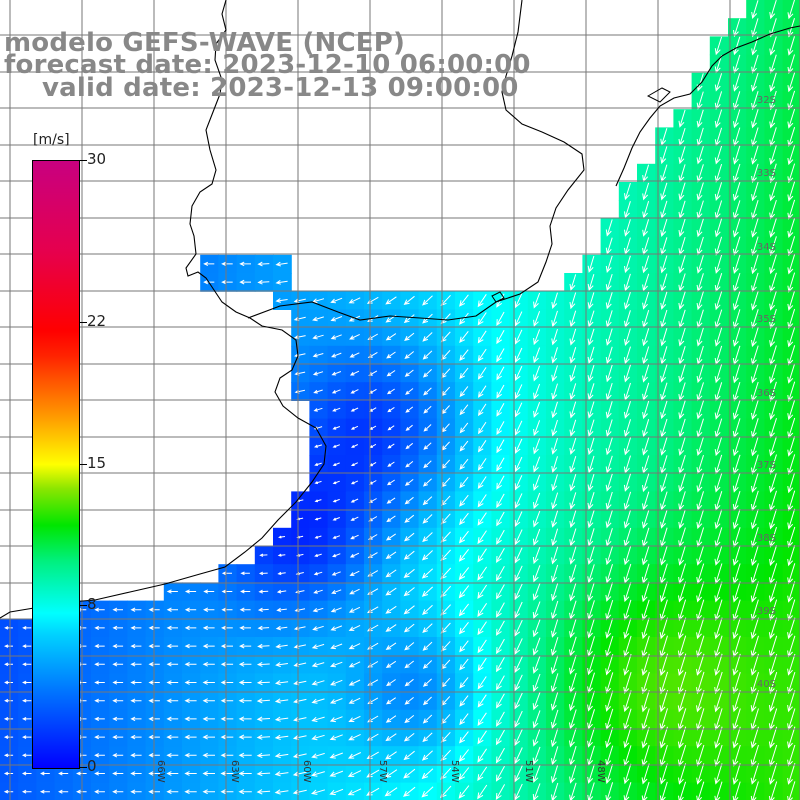 This screenshot has width=800, height=800. What do you see at coordinates (766, 538) in the screenshot?
I see `latitude-label: 38S` at bounding box center [766, 538].